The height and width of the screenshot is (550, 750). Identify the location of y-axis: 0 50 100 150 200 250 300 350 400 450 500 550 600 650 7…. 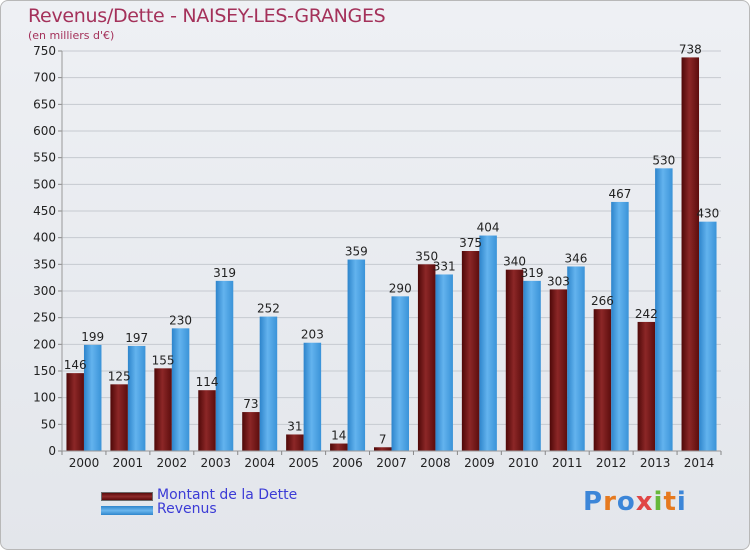
(48, 251).